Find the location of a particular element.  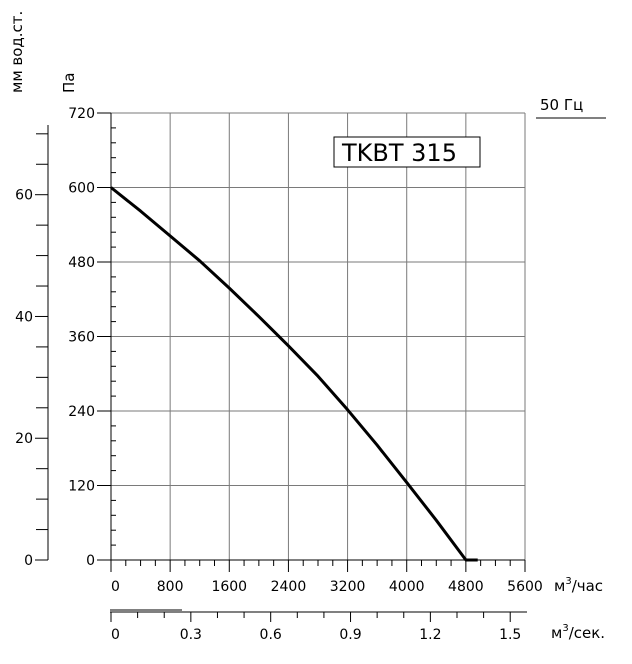

x-tick-label: 3200 is located at coordinates (348, 587).